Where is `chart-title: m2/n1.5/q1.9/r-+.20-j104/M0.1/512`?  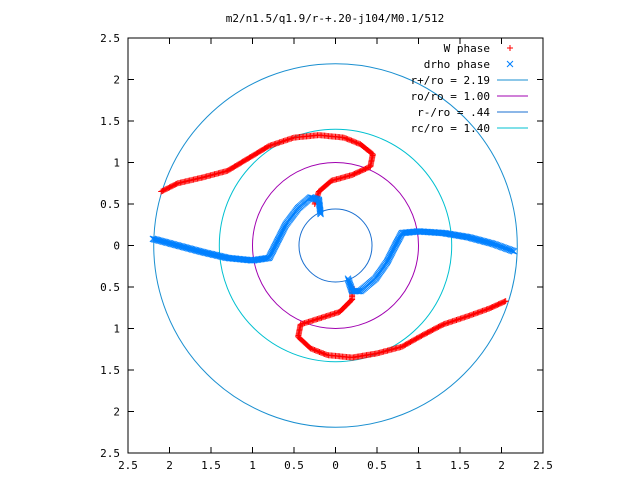
chart-title: m2/n1.5/q1.9/r-+.20-j104/M0.1/512 is located at coordinates (335, 18).